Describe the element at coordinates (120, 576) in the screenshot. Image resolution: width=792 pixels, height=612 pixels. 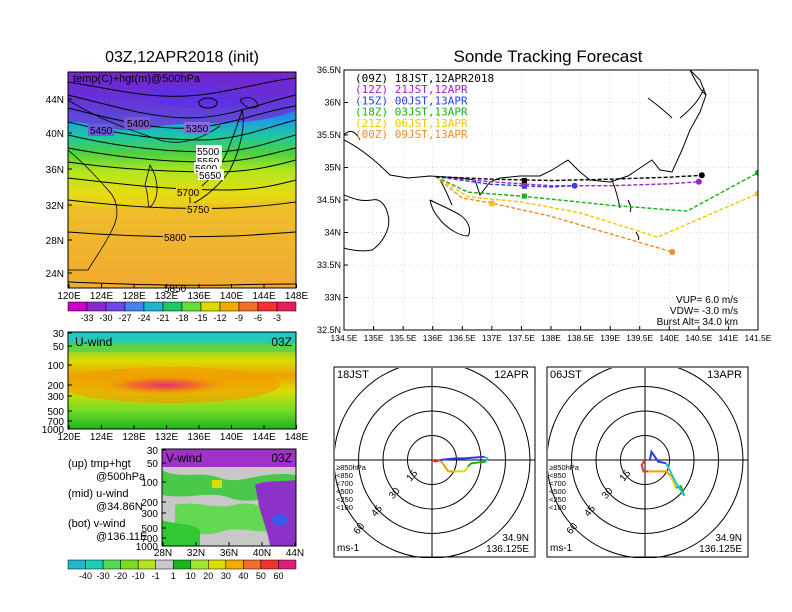
I see `colorbar-label: -20` at that location.